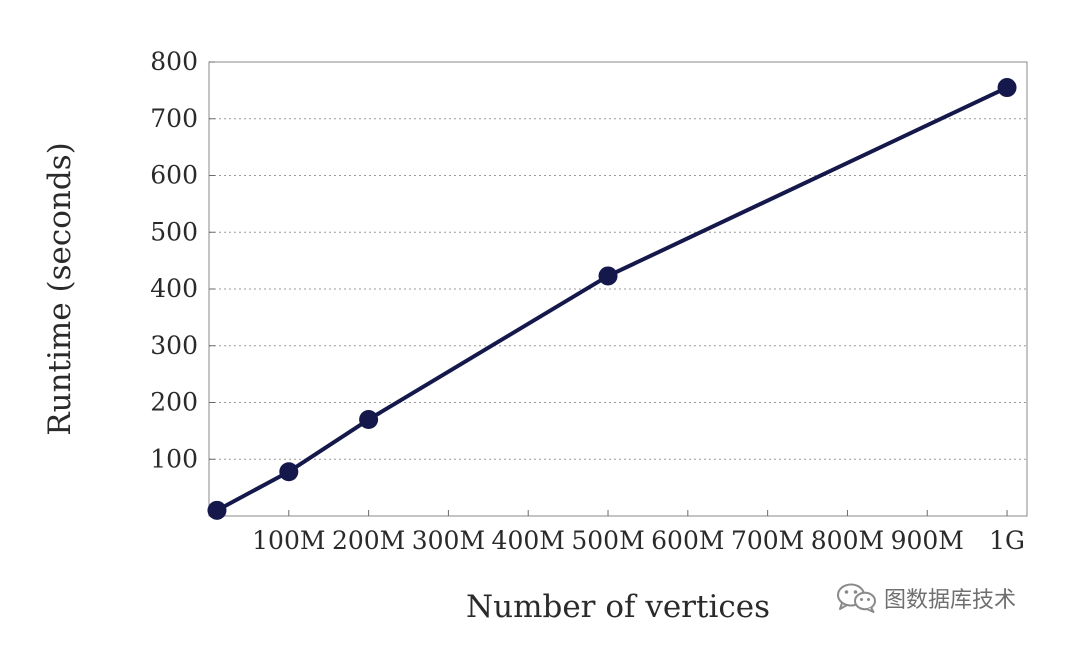 The image size is (1080, 646). I want to click on y-tick-label: 200, so click(174, 402).